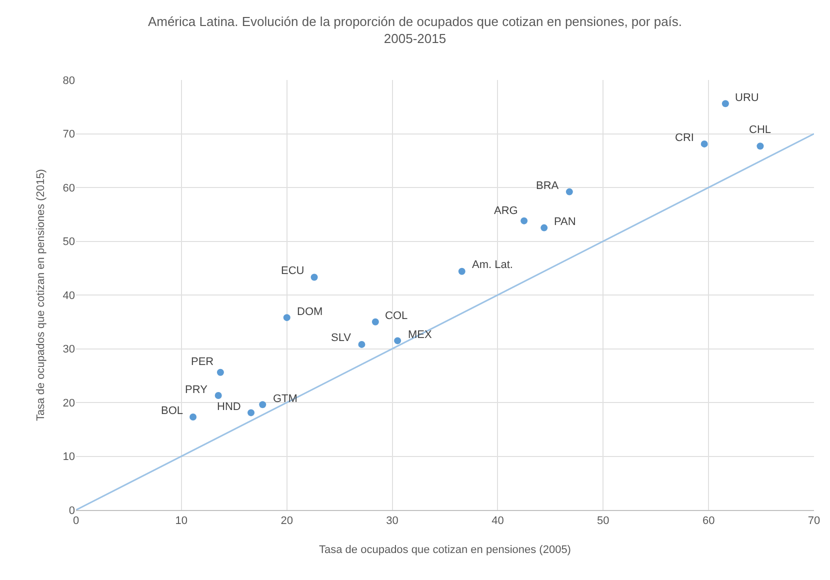 Image resolution: width=830 pixels, height=580 pixels. What do you see at coordinates (603, 521) in the screenshot?
I see `x-tick-label: 50` at bounding box center [603, 521].